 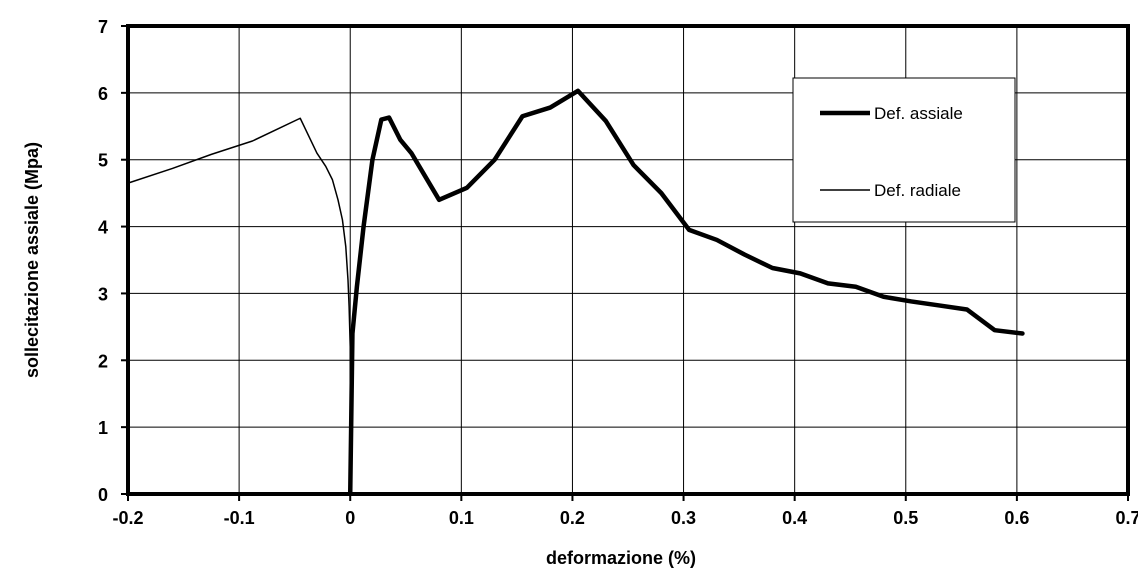 I want to click on legend: Def. assiale Def. radiale, so click(x=904, y=150).